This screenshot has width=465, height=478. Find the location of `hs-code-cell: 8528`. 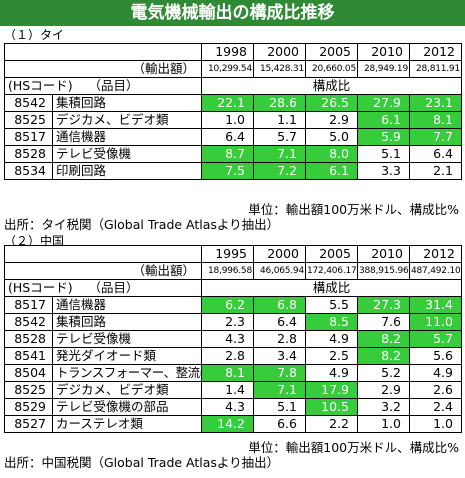

hs-code-cell: 8528 is located at coordinates (28, 154).